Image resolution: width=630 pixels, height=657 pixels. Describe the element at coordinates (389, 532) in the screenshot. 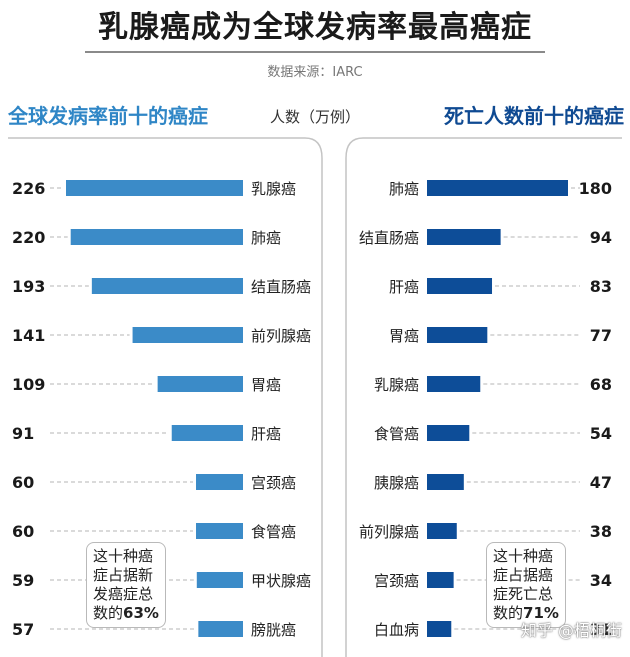

I see `right-category-label: 前列腺癌` at that location.